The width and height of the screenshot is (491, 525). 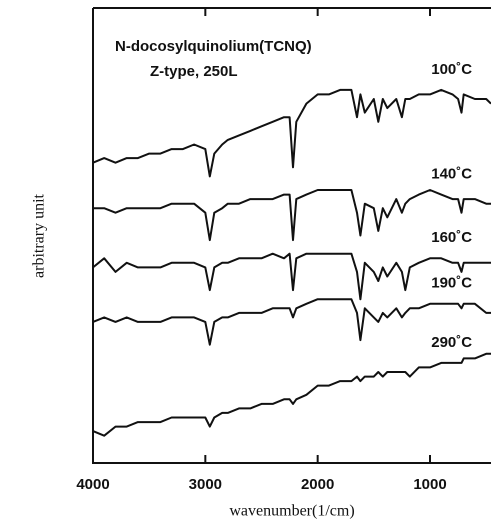 I want to click on series-label: 140˚C, so click(x=451, y=174).